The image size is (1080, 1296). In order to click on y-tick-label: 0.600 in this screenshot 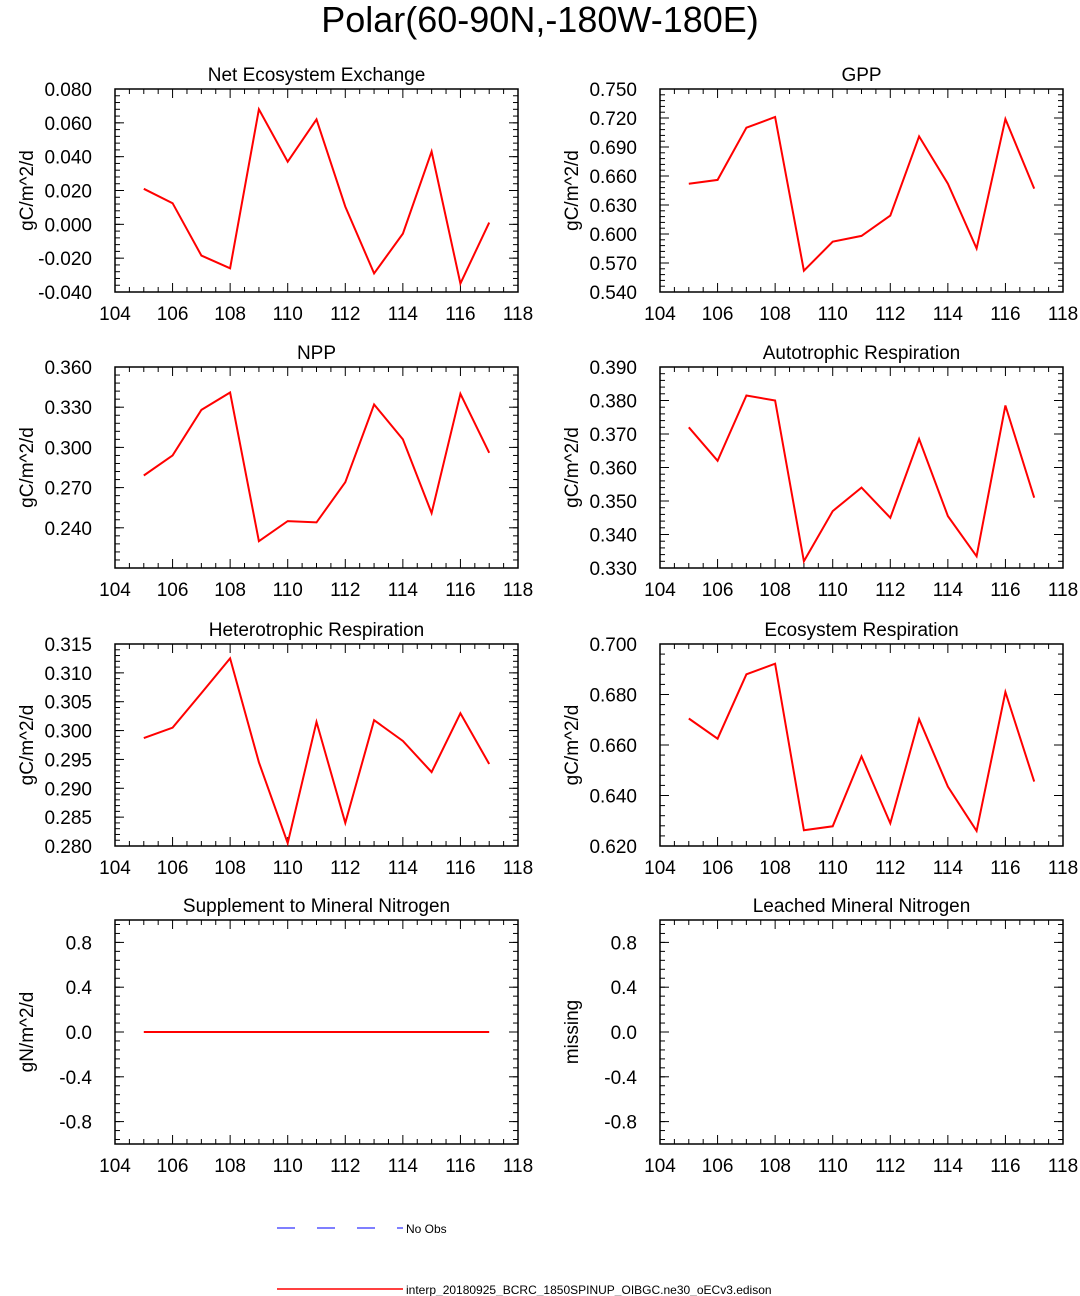, I will do `click(613, 235)`.